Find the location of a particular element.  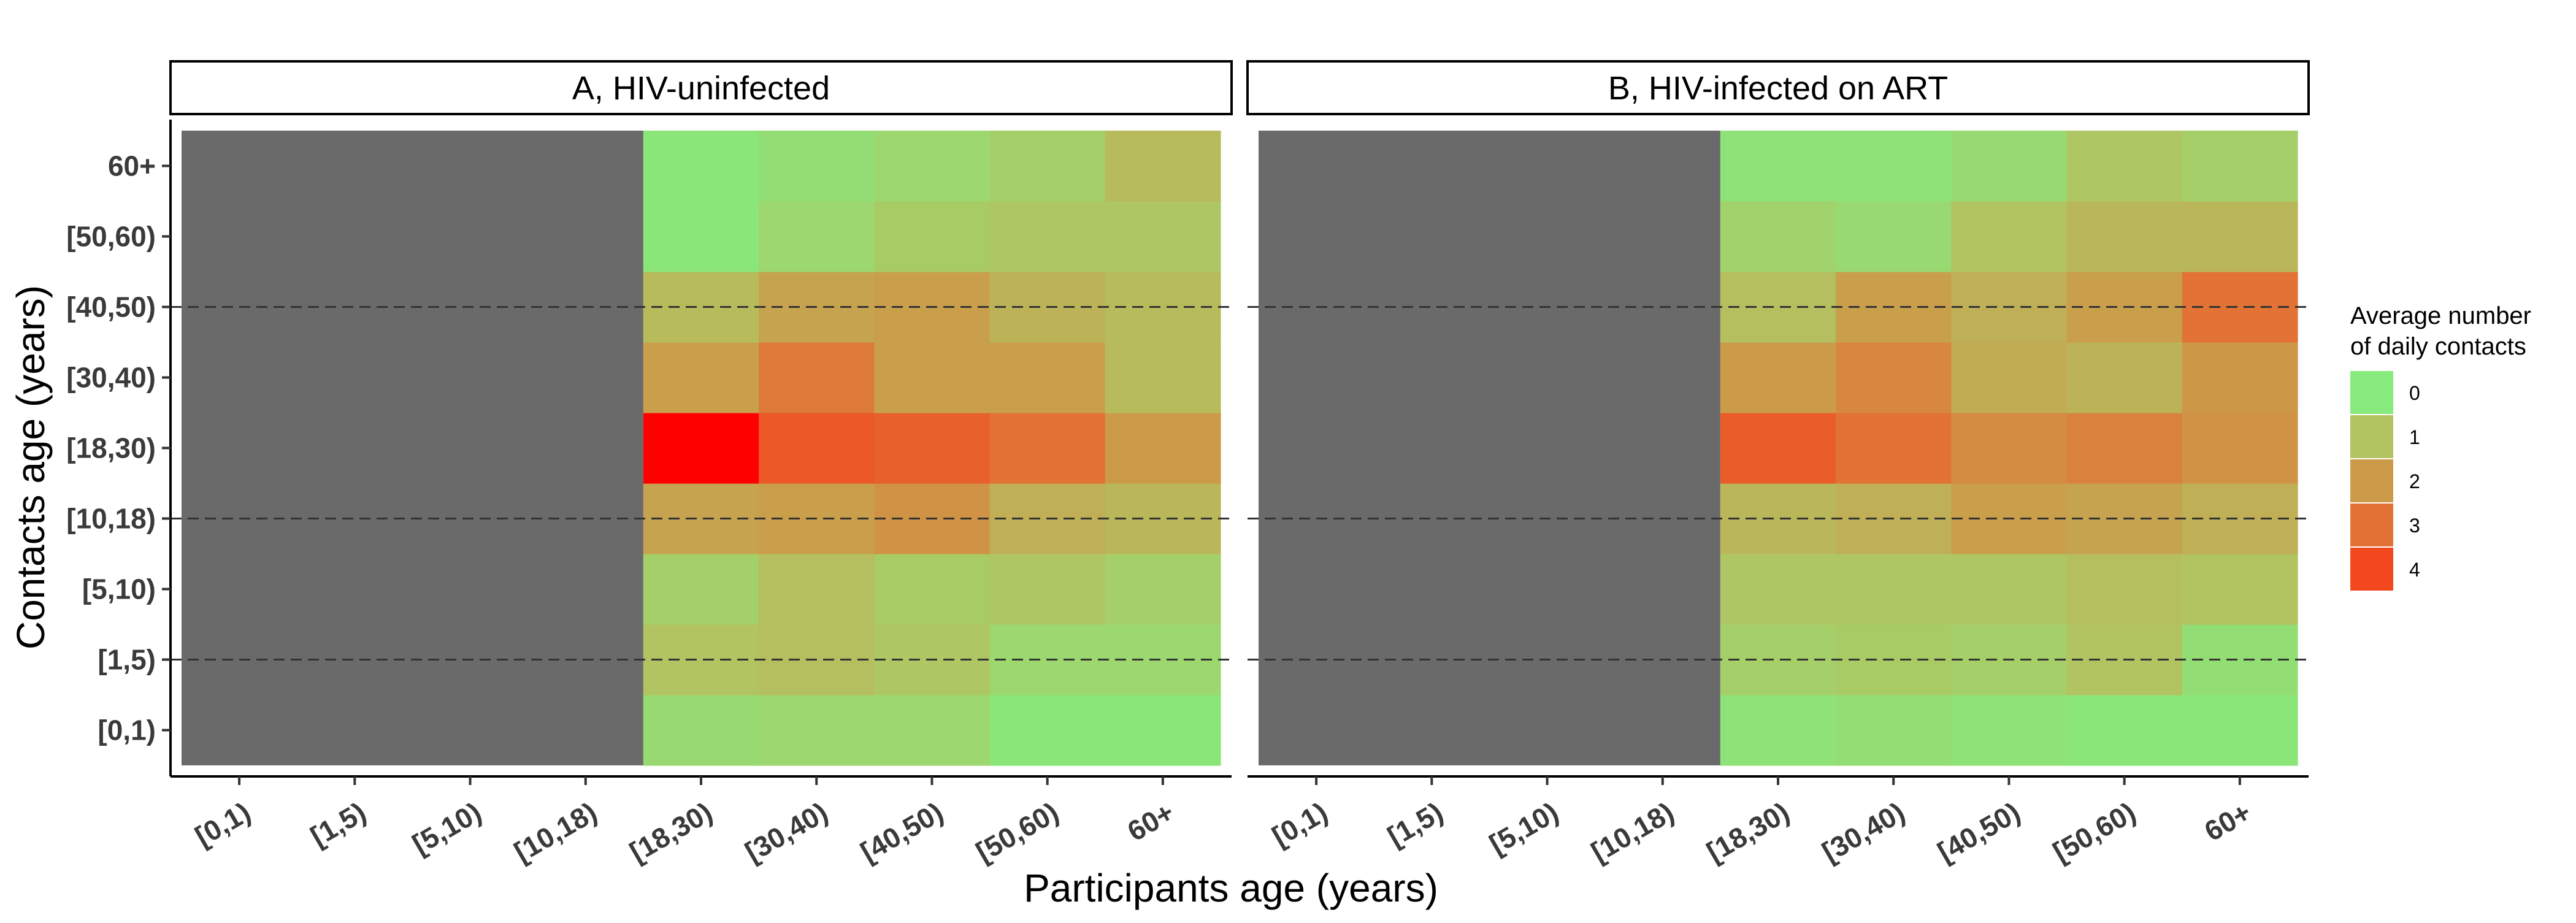

facet-title: B, HIV-infected on ART is located at coordinates (1778, 88).